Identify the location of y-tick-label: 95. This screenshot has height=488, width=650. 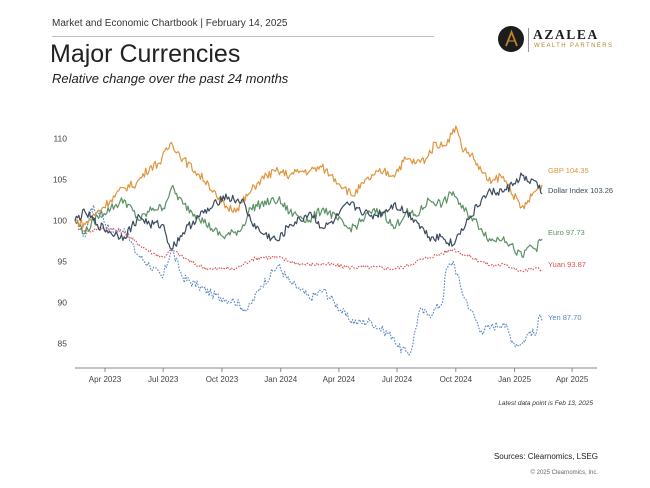
(63, 261).